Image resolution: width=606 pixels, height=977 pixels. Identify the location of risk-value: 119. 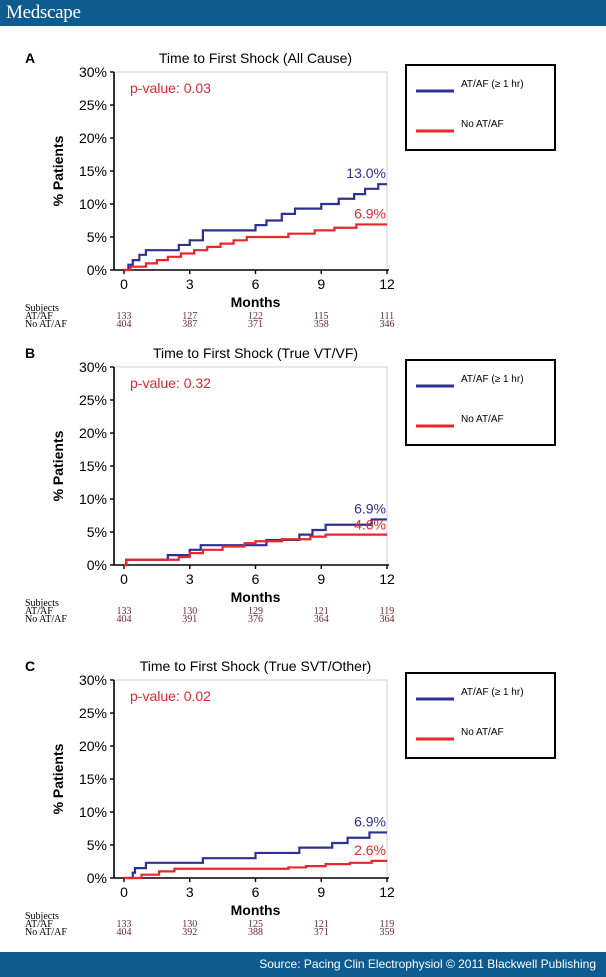
(387, 611).